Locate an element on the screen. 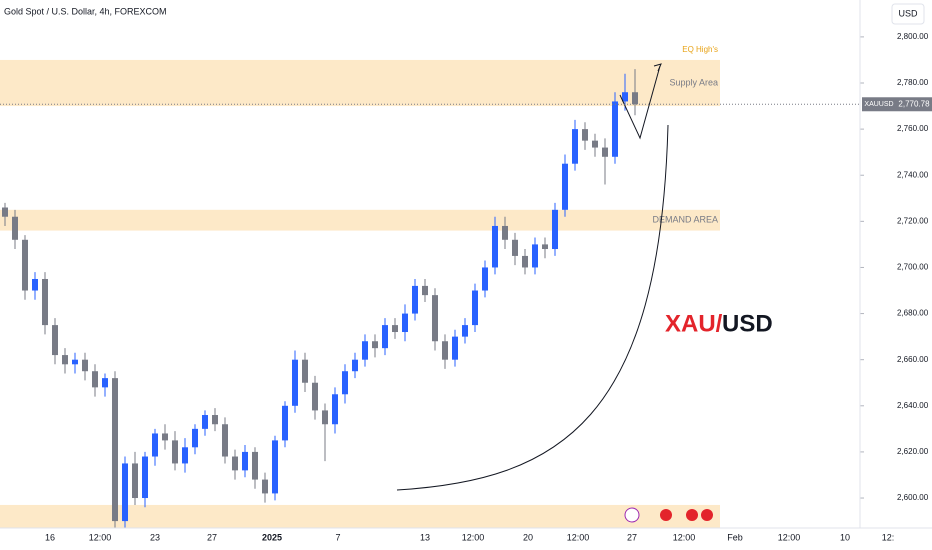 This screenshot has height=550, width=932. x-tick-label: 23 is located at coordinates (155, 537).